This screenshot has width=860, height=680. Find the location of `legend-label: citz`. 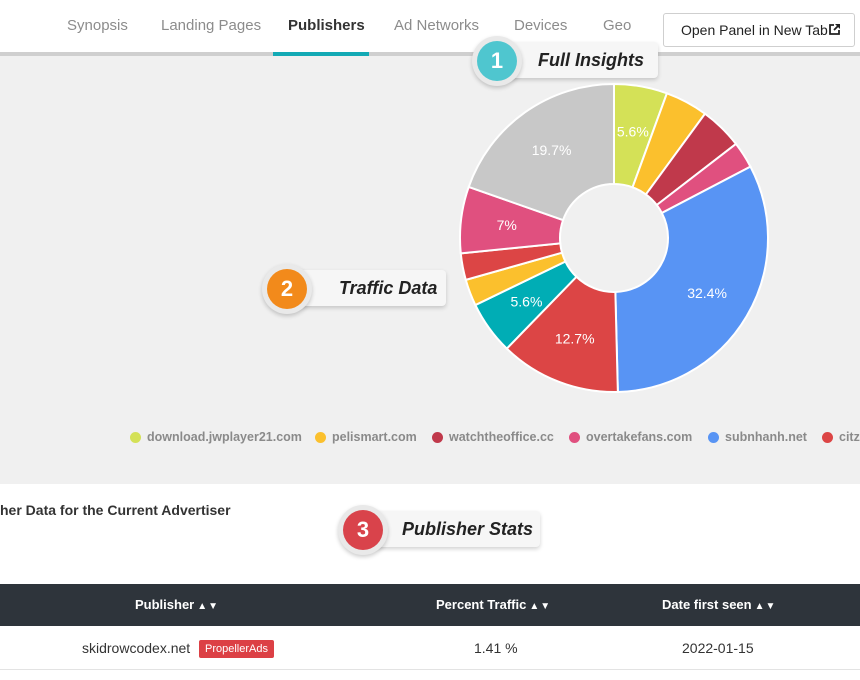

legend-label: citz is located at coordinates (849, 437).